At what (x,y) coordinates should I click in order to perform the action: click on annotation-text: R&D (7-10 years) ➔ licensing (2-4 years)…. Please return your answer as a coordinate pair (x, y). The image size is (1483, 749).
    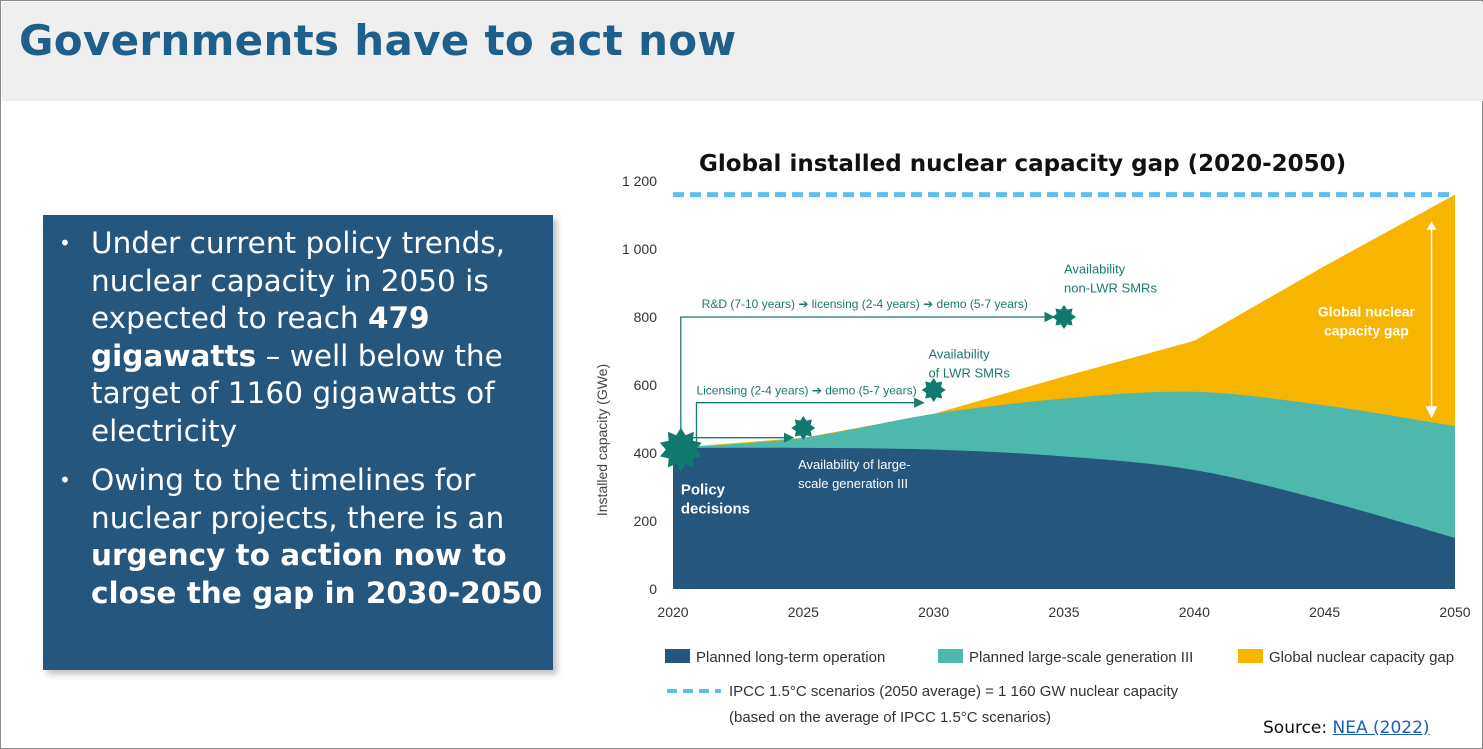
    Looking at the image, I should click on (865, 304).